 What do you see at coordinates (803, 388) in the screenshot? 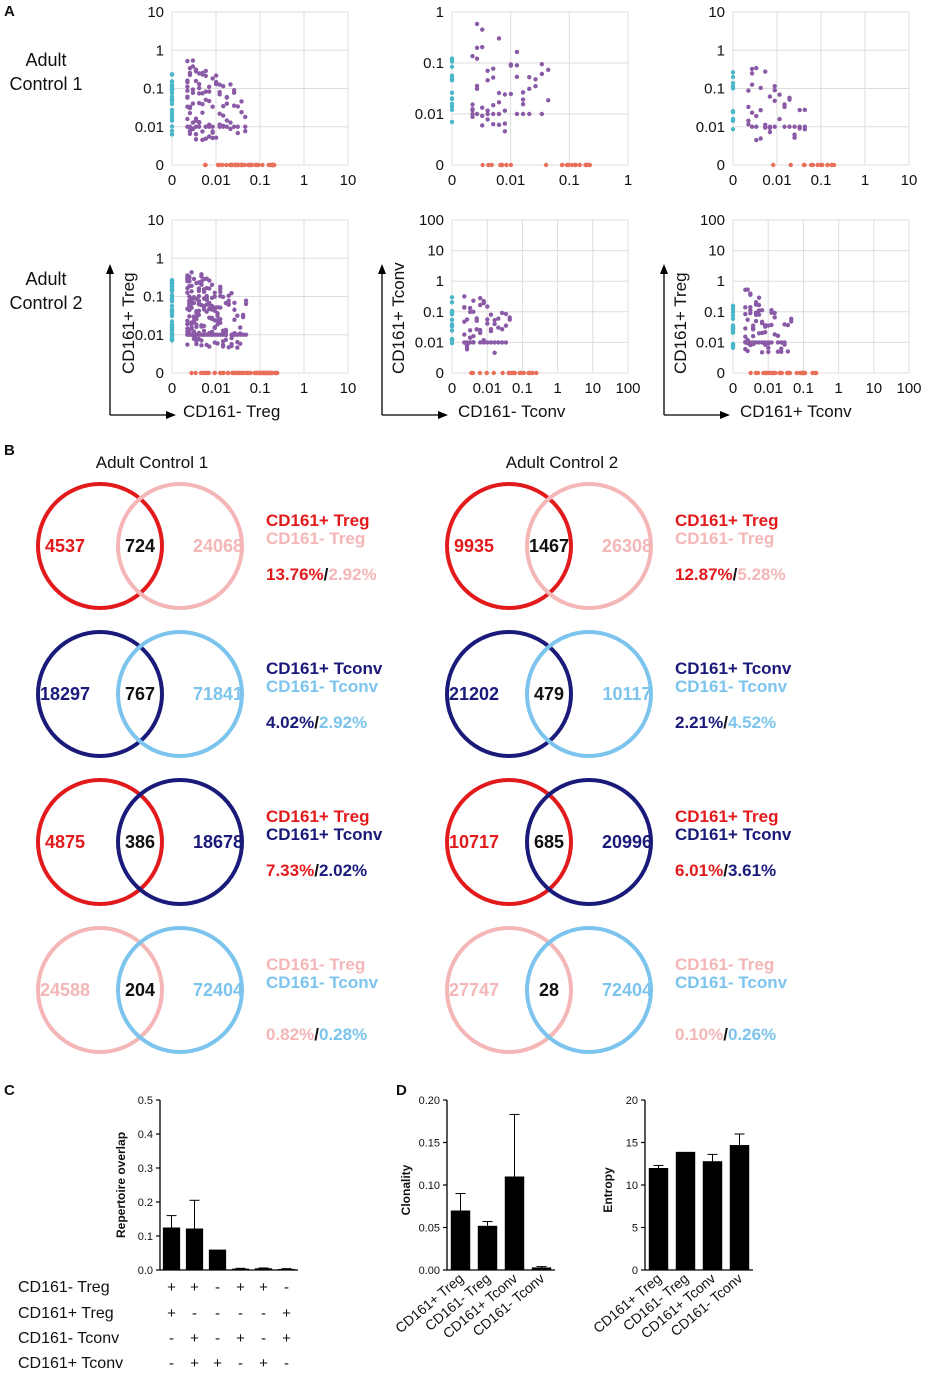
I see `x-tick-label: 0.1` at bounding box center [803, 388].